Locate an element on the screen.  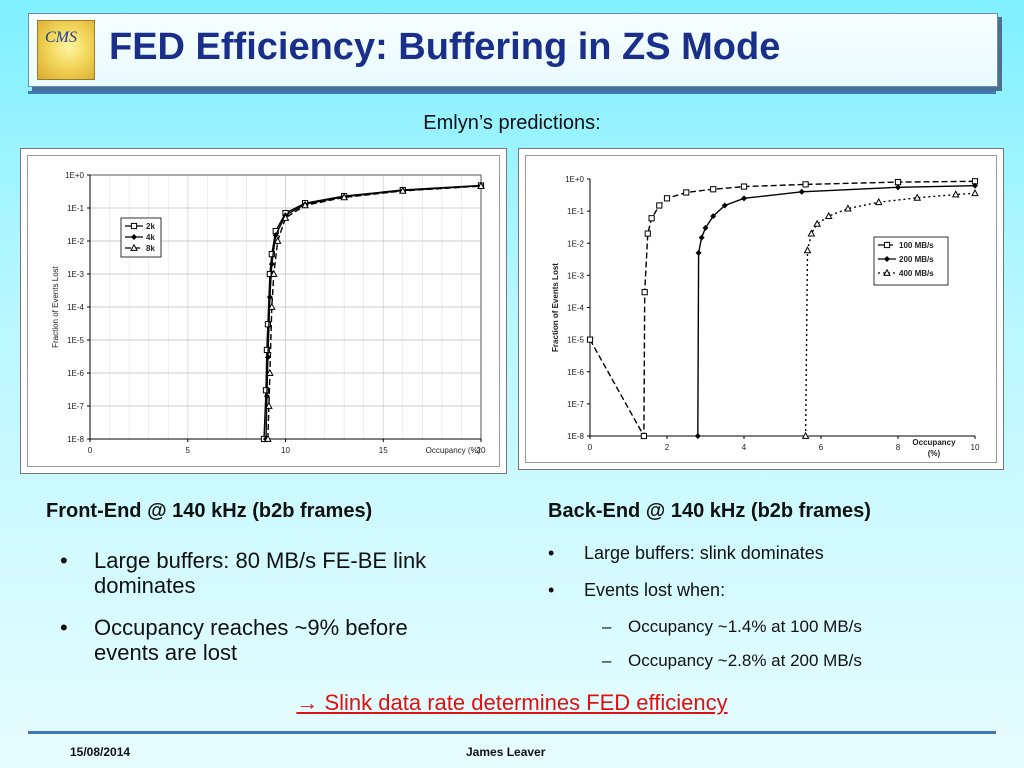
legend-label: 8k is located at coordinates (150, 248).